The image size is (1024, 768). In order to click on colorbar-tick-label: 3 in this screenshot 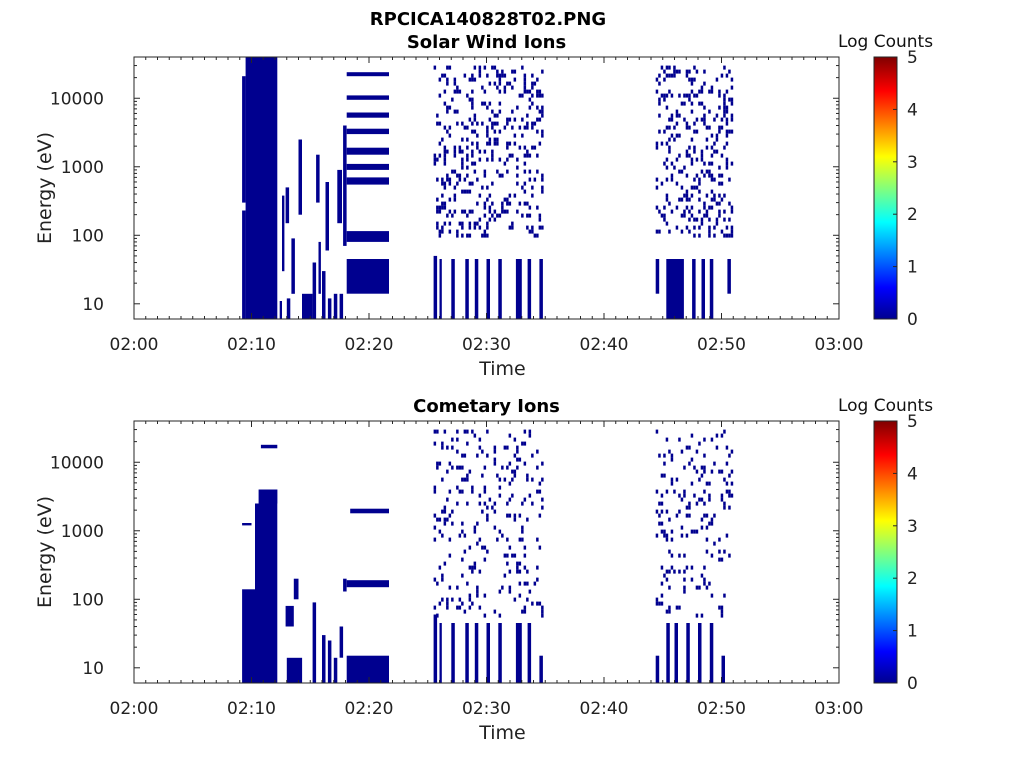, I will do `click(912, 163)`.